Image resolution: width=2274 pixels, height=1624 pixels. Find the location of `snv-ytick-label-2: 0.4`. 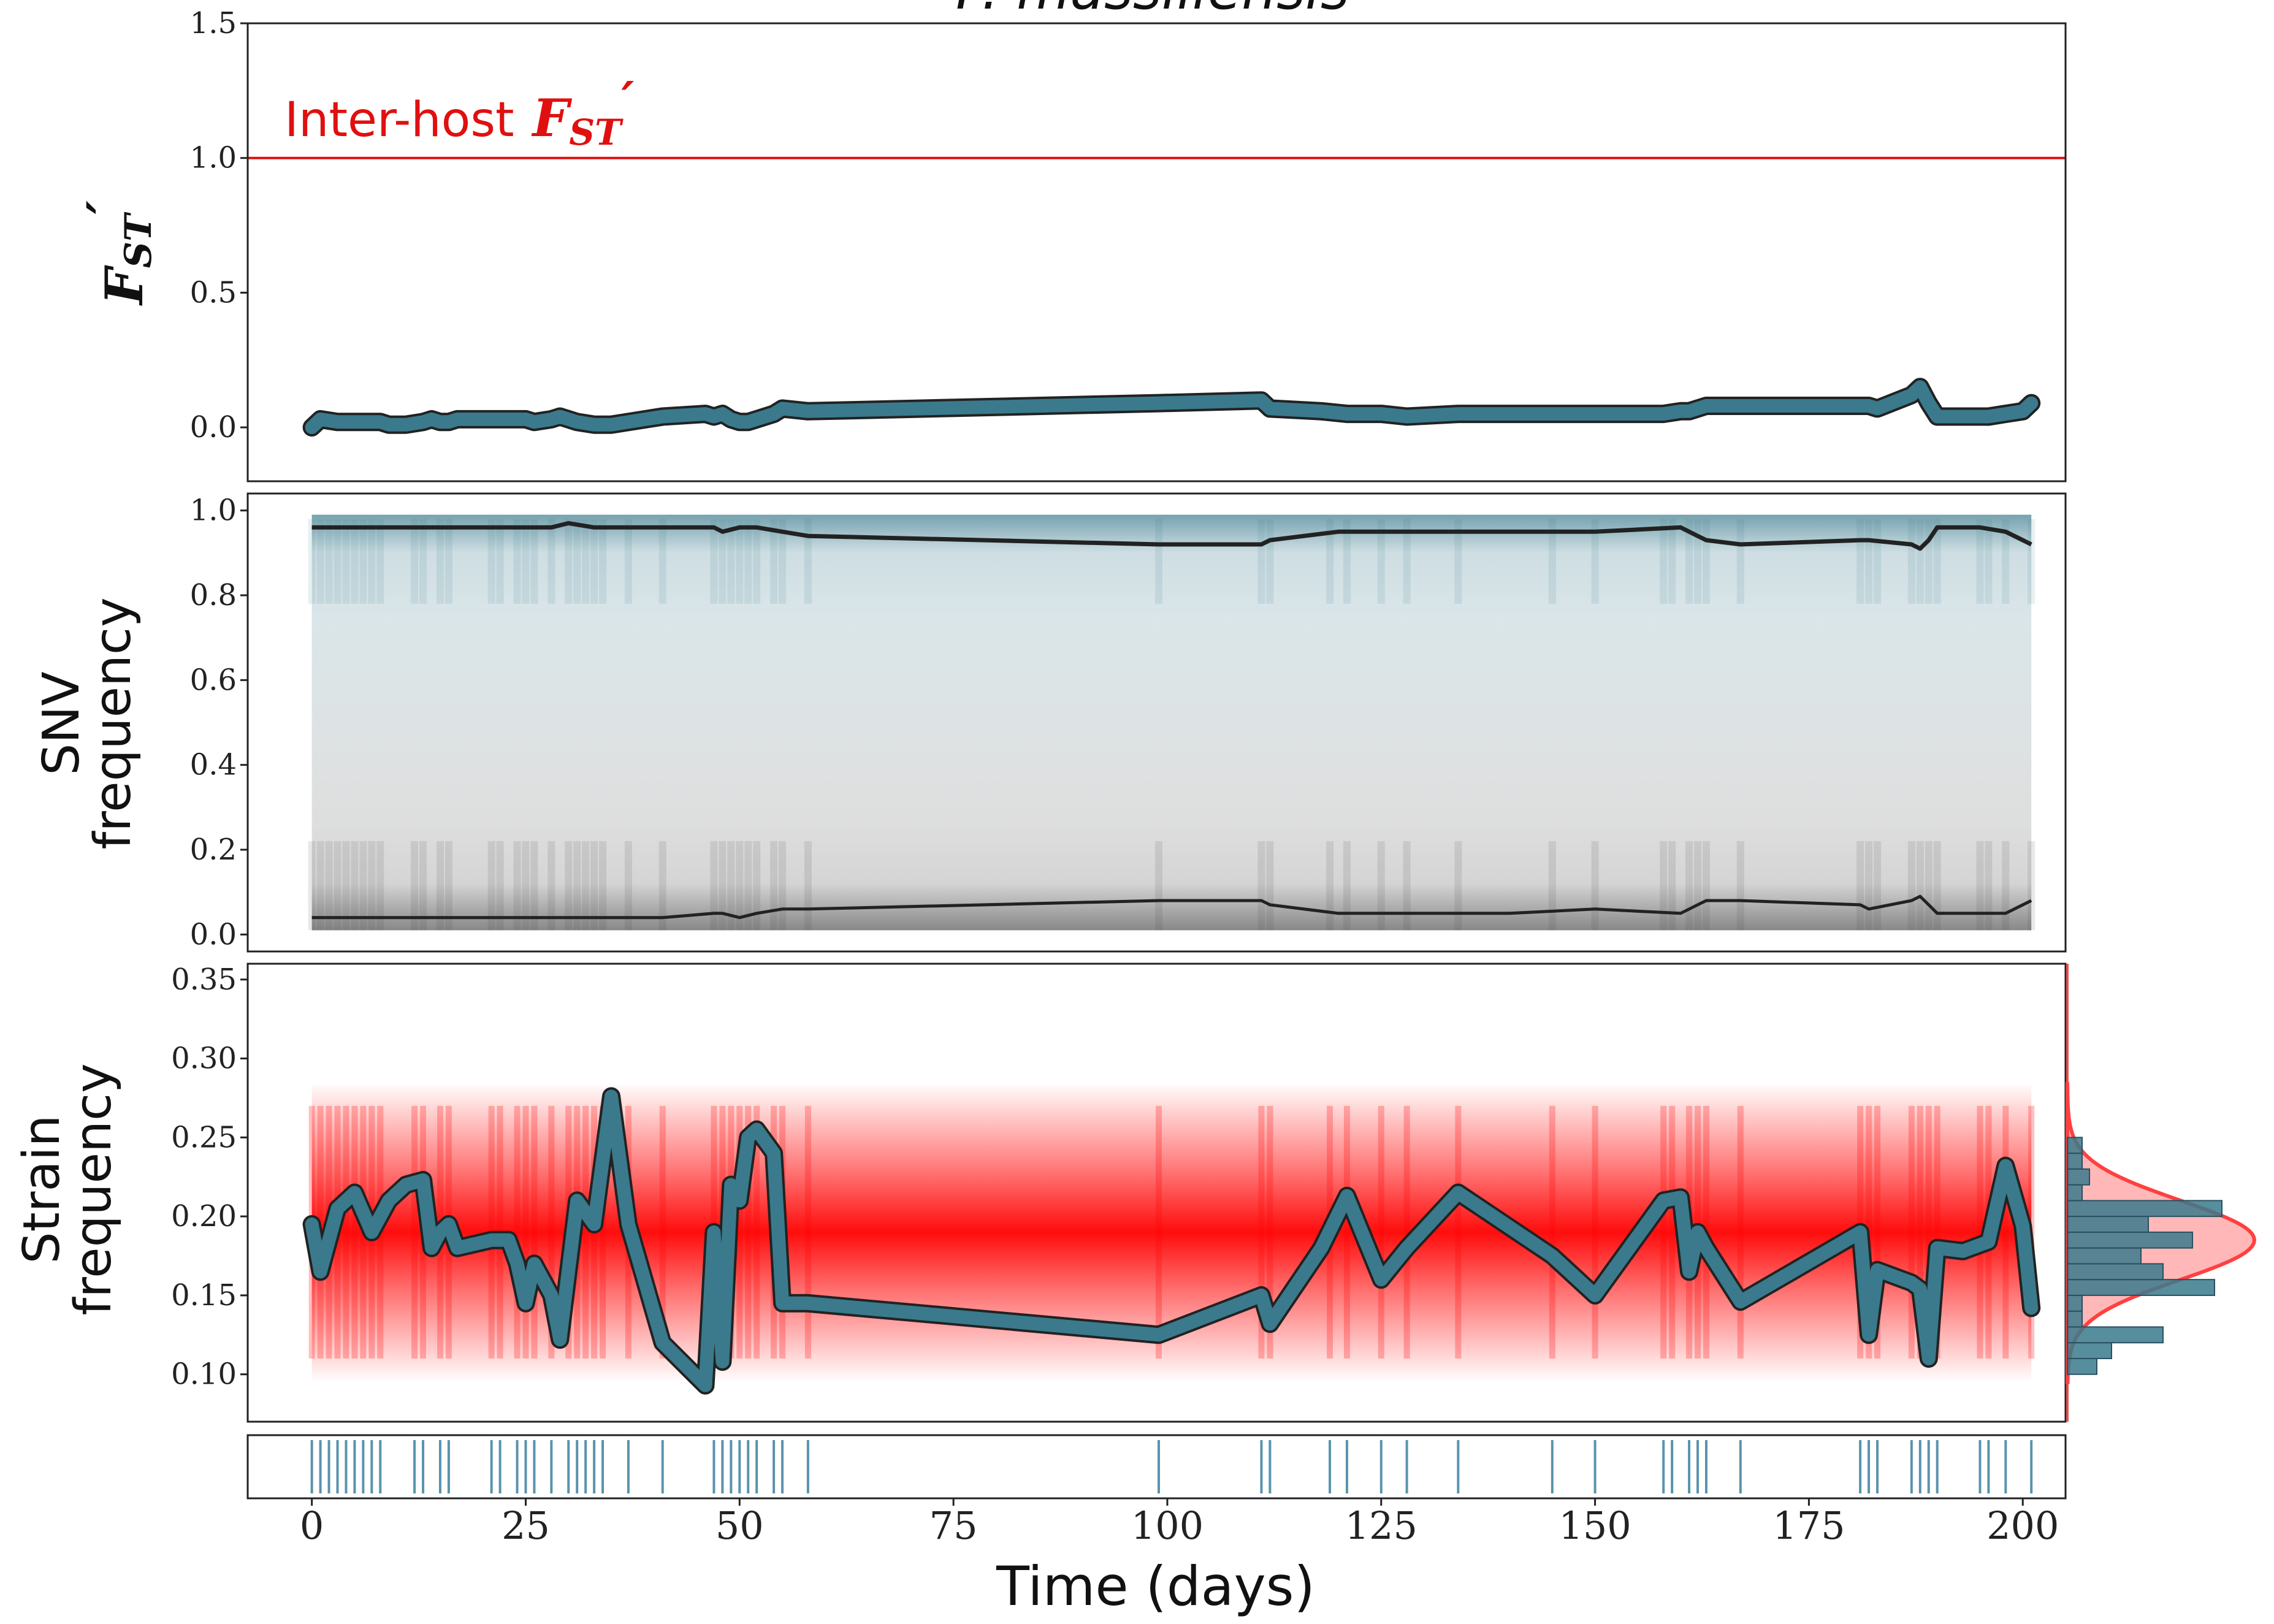

snv-ytick-label-2: 0.4 is located at coordinates (213, 765).